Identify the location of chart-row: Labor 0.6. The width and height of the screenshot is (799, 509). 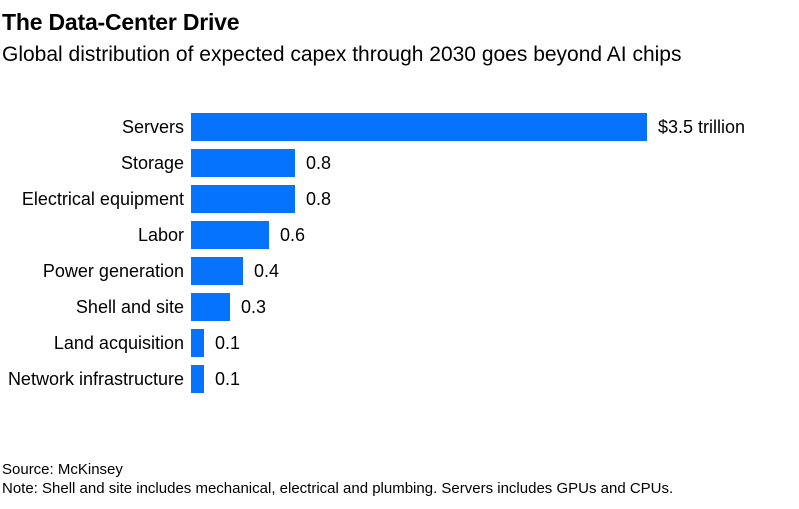
(400, 235).